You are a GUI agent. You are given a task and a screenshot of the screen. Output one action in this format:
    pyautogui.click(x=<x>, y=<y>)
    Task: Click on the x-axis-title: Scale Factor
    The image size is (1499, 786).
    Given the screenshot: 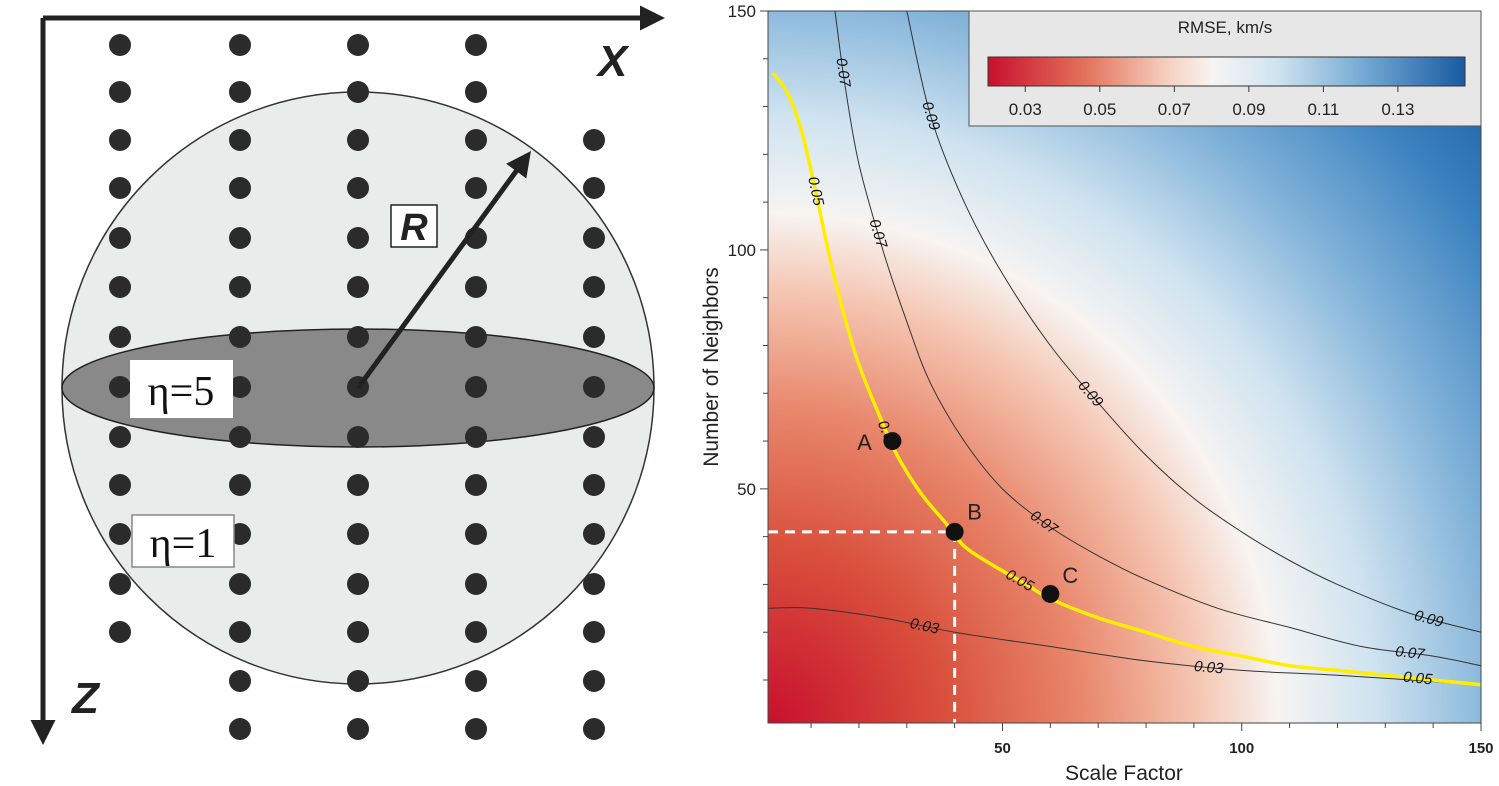 What is the action you would take?
    pyautogui.click(x=1124, y=773)
    